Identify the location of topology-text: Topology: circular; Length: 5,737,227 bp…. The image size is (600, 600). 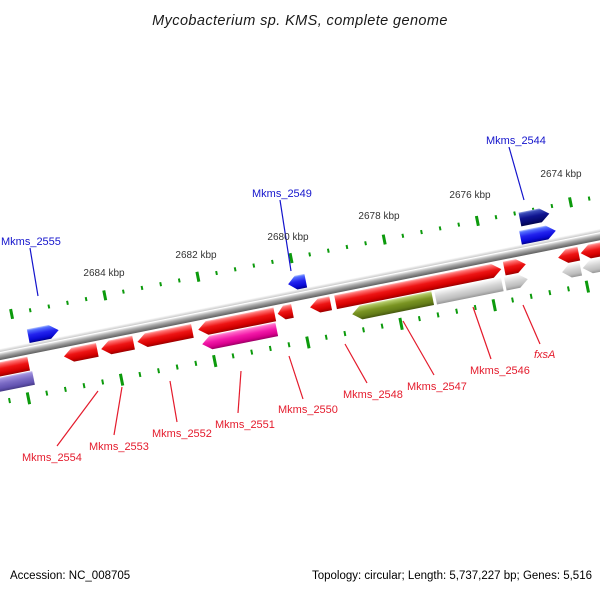
(451, 576).